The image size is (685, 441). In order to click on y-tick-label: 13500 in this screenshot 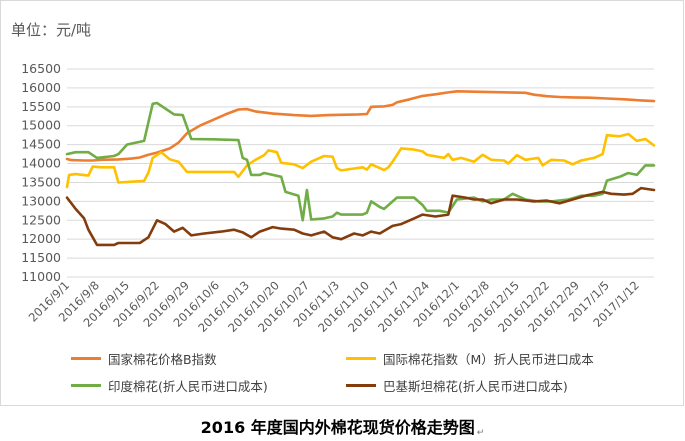, I will do `click(41, 181)`.